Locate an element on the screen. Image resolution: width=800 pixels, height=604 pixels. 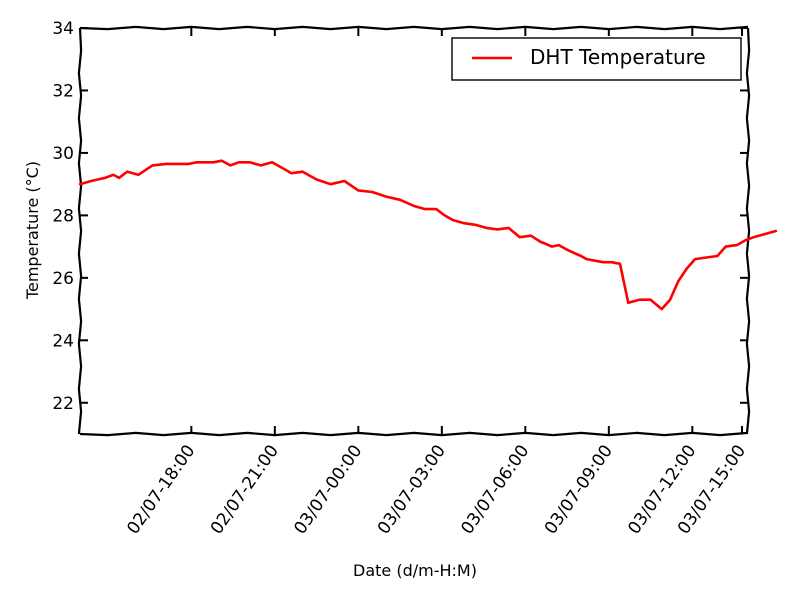
x-tick-label: 03/07-06:00 is located at coordinates (495, 489).